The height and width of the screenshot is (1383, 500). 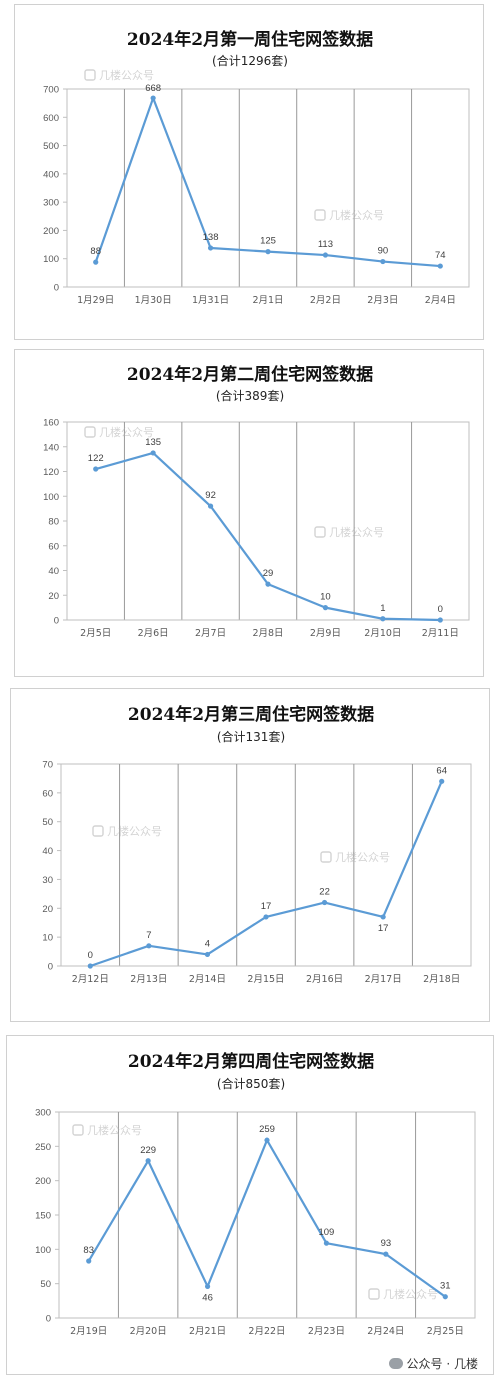 I want to click on x-tick-label: 2月8日, so click(x=267, y=633).